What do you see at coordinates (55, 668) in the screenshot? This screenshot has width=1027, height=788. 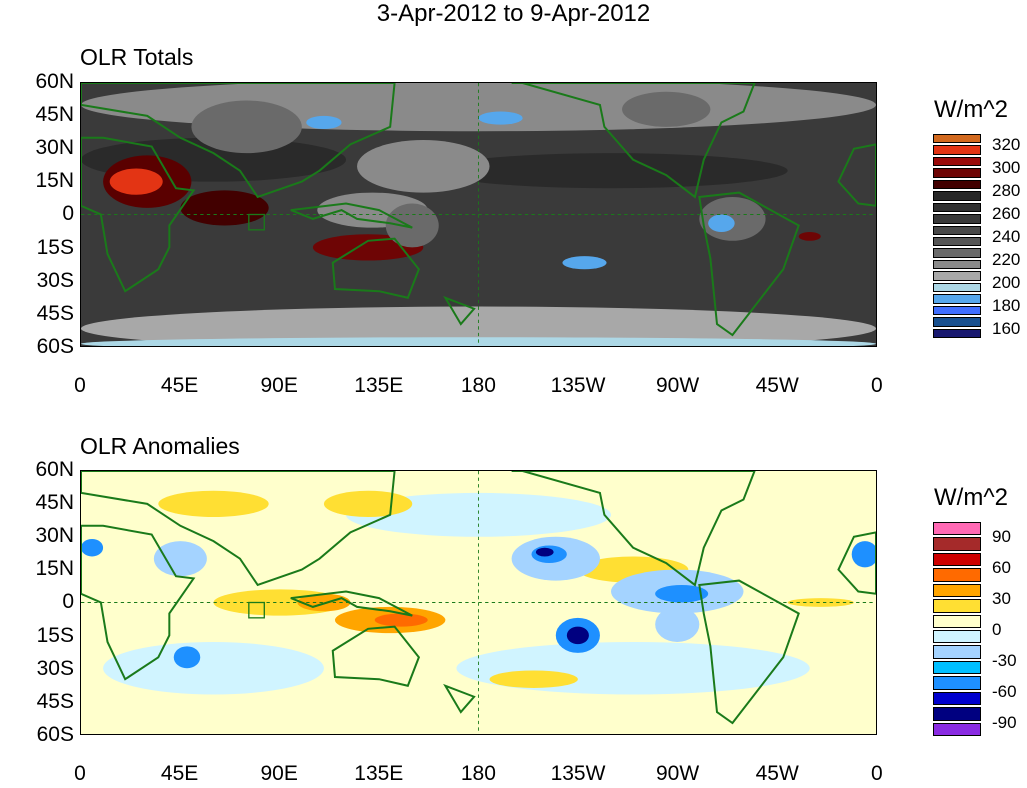 I see `lat-tick-label: 30S` at bounding box center [55, 668].